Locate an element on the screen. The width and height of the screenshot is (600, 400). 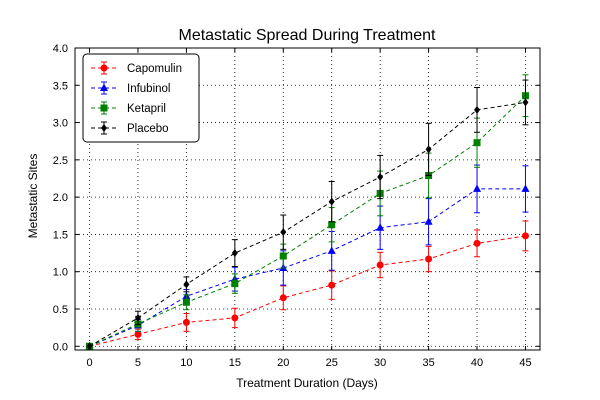
y-tick-label: 3.5 is located at coordinates (60, 86).